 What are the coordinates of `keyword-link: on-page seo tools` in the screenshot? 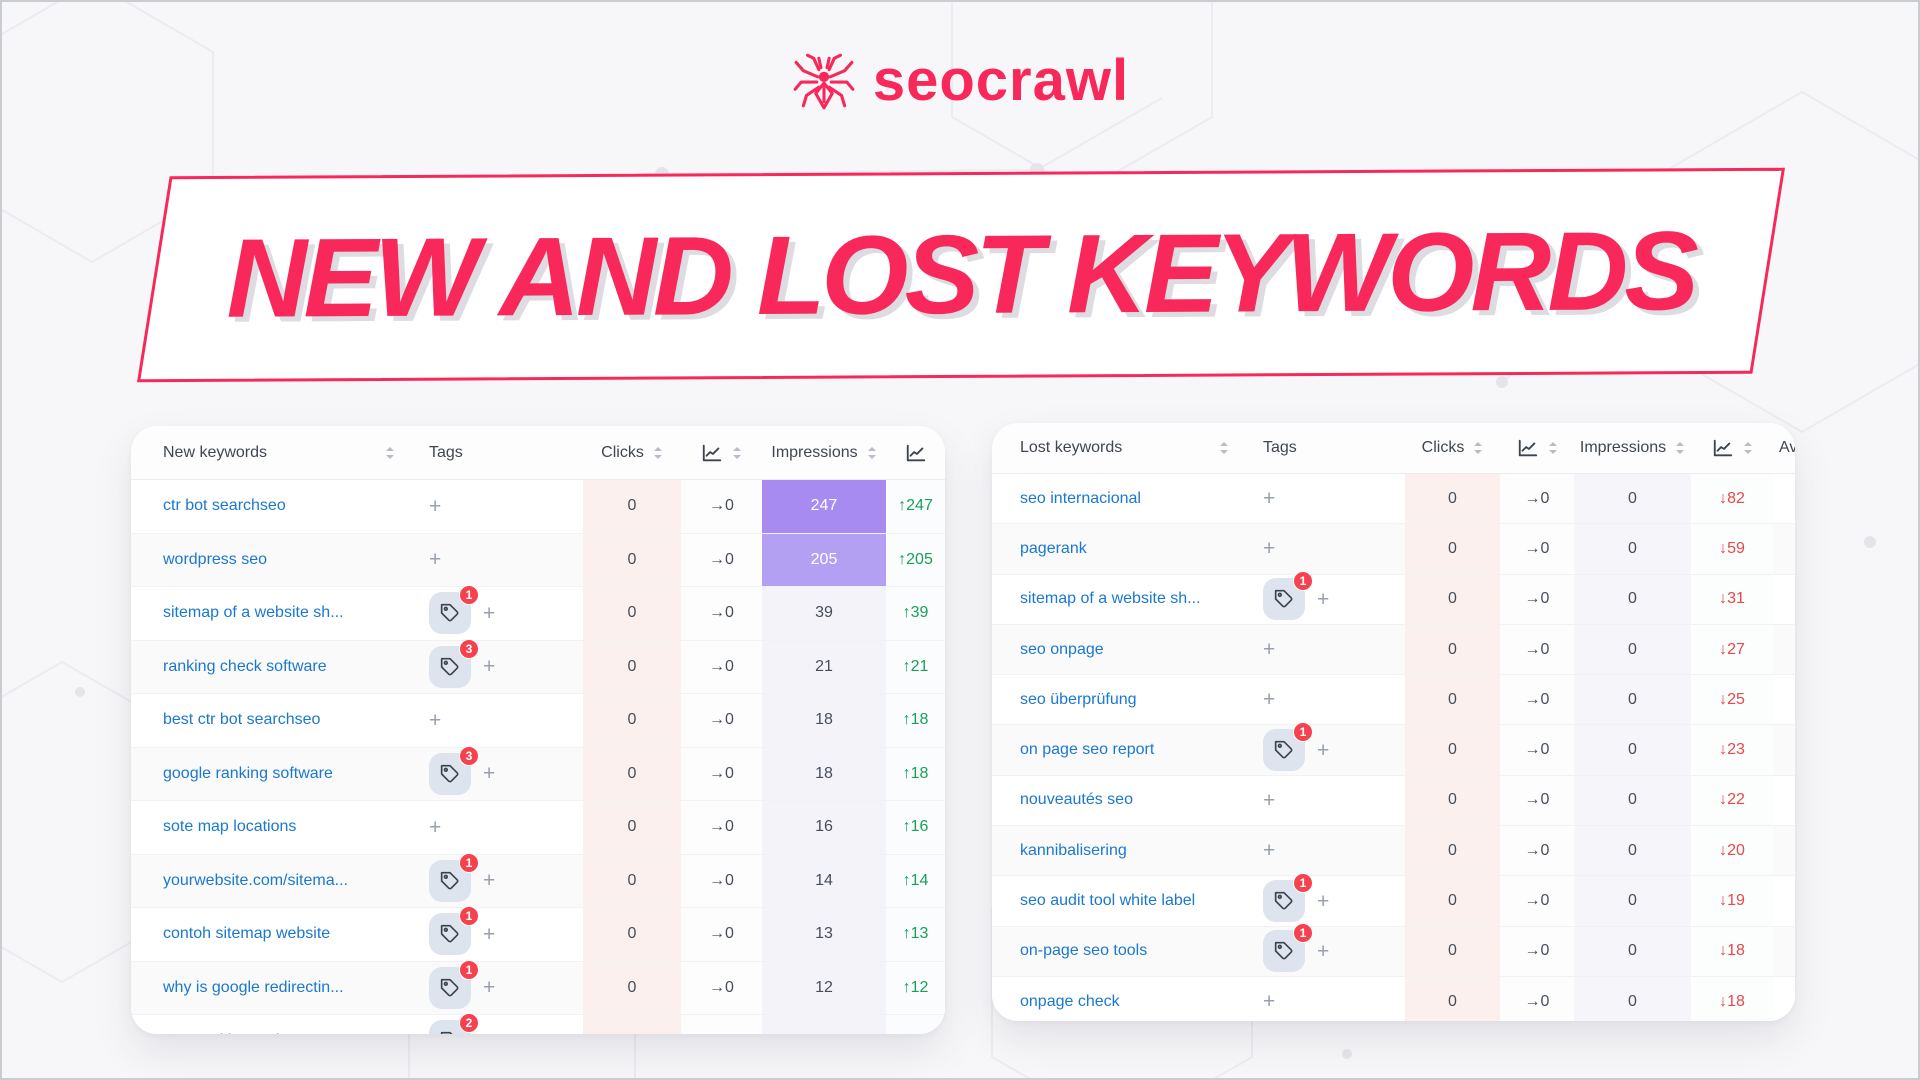 It's located at (1084, 951).